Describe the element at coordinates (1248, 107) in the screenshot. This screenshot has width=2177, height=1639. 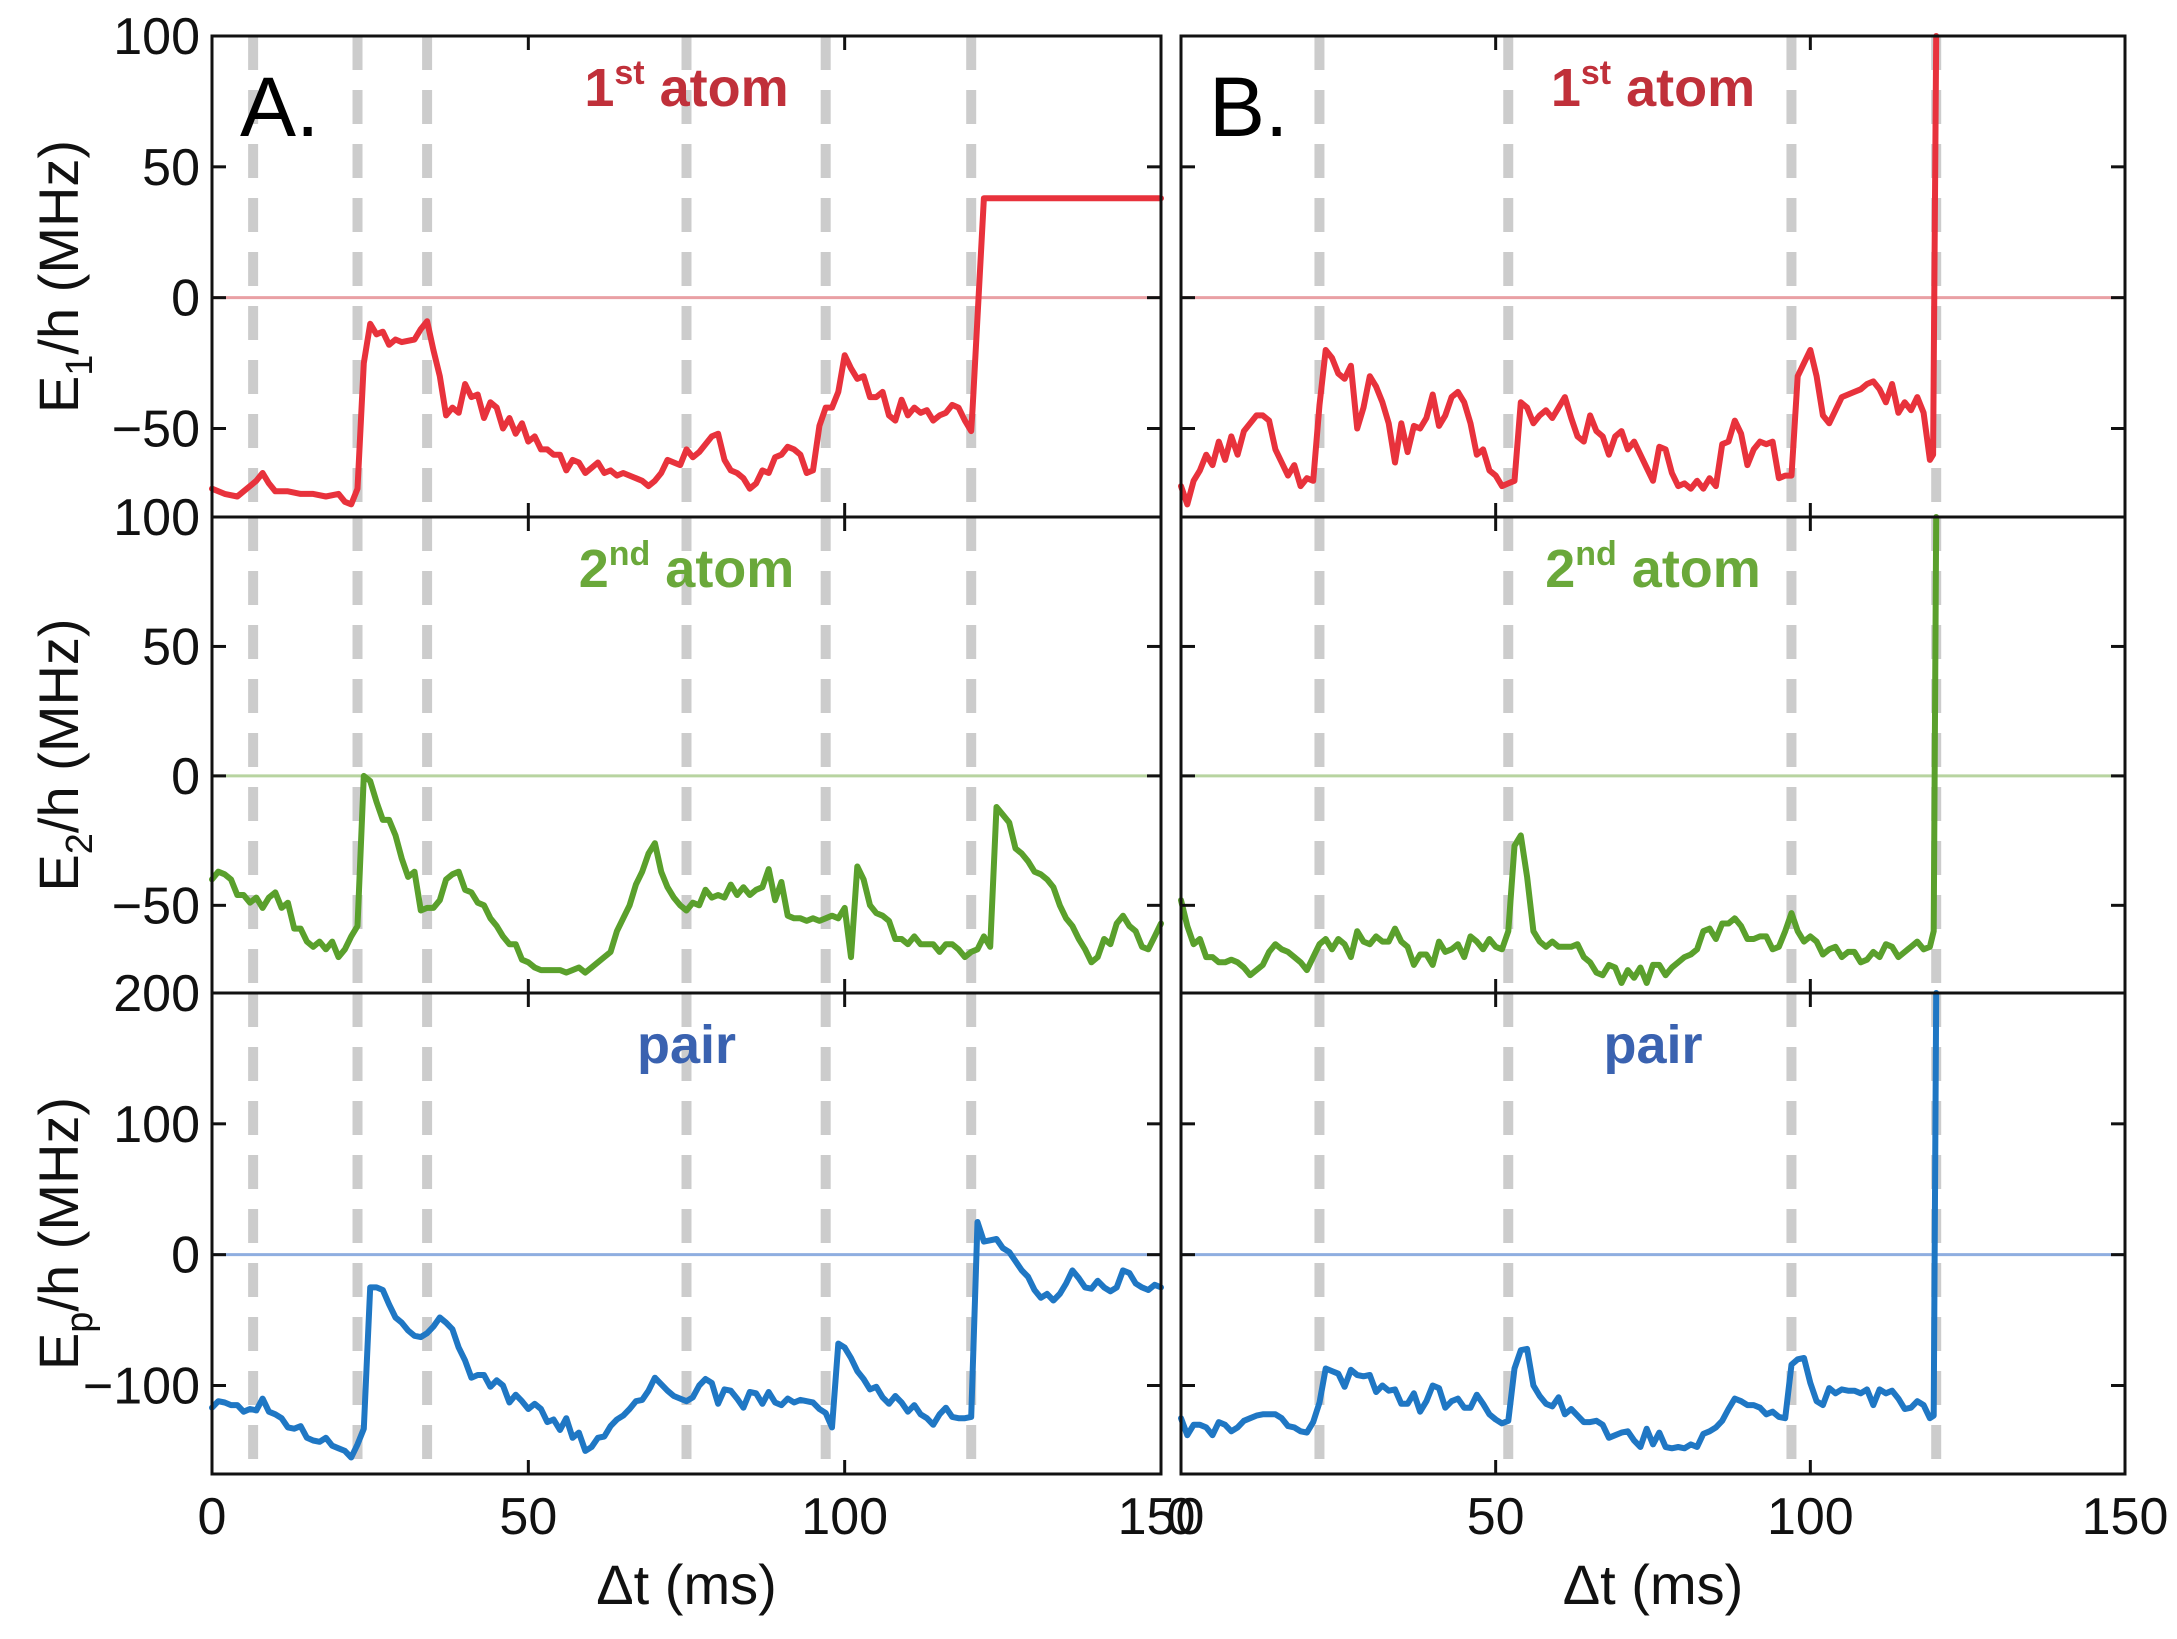
I see `panel-letter: B.` at that location.